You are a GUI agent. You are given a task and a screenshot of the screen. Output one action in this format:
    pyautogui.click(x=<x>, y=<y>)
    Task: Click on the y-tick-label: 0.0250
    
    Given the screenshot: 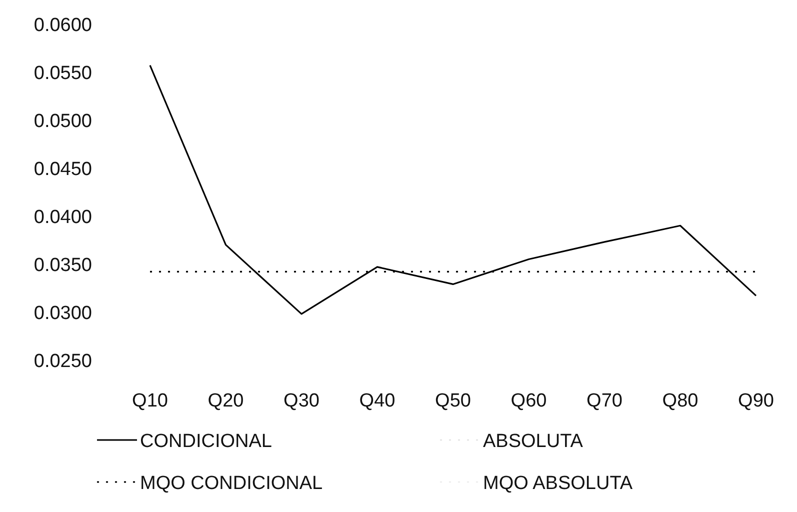 What is the action you would take?
    pyautogui.click(x=63, y=361)
    